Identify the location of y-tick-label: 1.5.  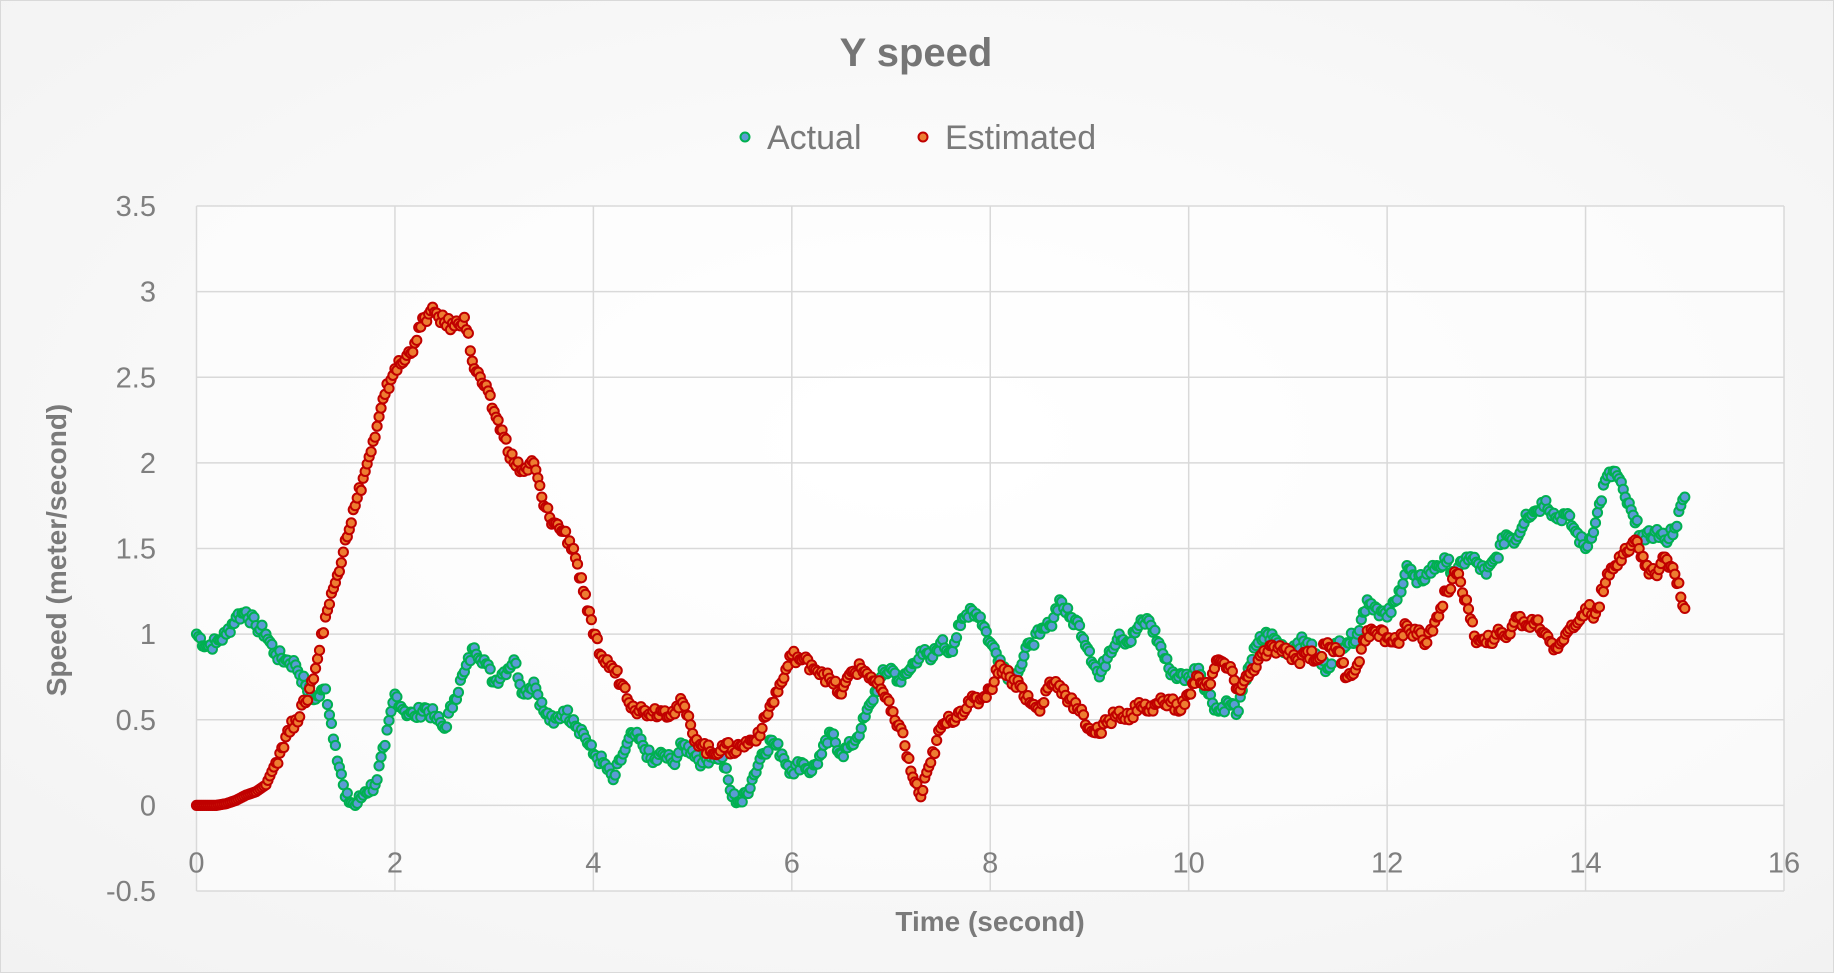
(136, 550).